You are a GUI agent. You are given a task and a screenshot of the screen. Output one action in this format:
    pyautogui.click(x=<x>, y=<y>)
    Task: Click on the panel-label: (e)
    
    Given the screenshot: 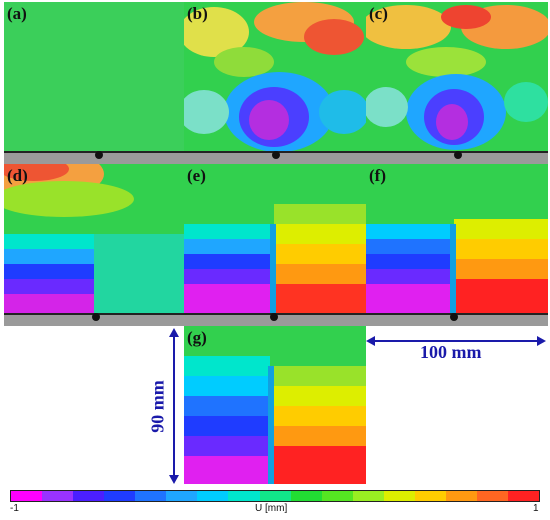 What is the action you would take?
    pyautogui.click(x=196, y=175)
    